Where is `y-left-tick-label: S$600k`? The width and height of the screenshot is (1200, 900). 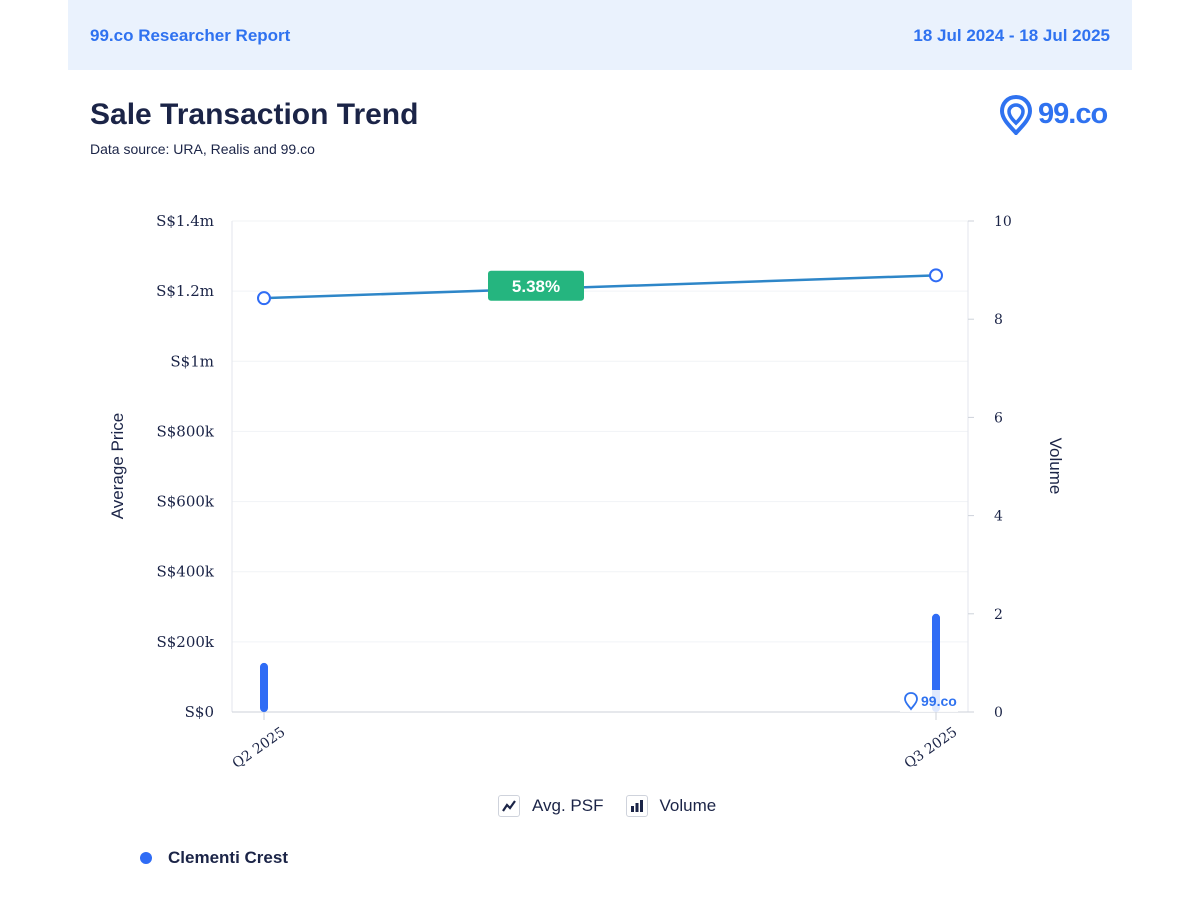 y-left-tick-label: S$600k is located at coordinates (185, 502).